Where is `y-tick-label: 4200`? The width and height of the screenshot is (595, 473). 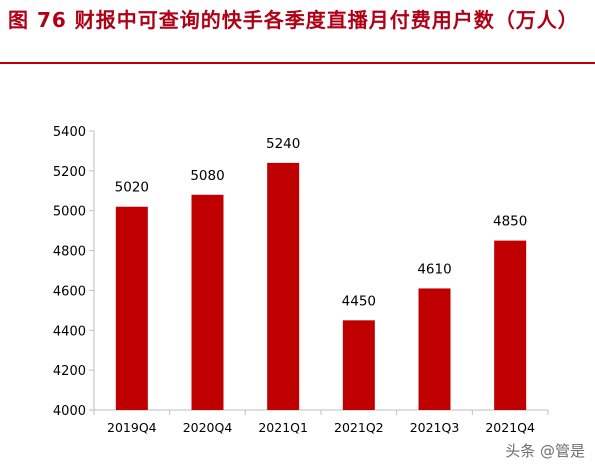
y-tick-label: 4200 is located at coordinates (69, 371).